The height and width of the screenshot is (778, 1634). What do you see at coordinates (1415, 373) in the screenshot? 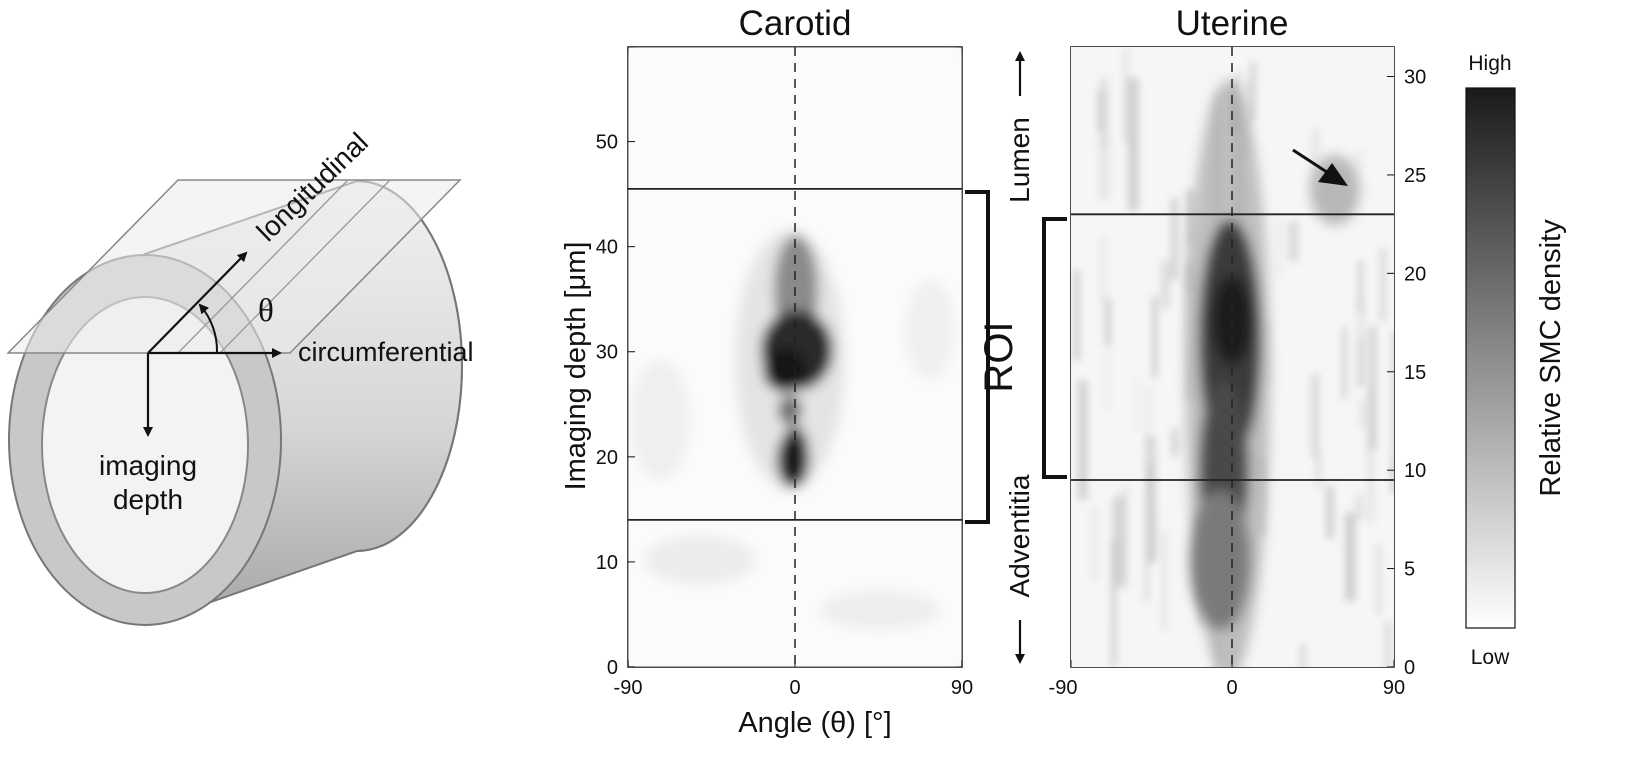
I see `y-tick-label: 15` at bounding box center [1415, 373].